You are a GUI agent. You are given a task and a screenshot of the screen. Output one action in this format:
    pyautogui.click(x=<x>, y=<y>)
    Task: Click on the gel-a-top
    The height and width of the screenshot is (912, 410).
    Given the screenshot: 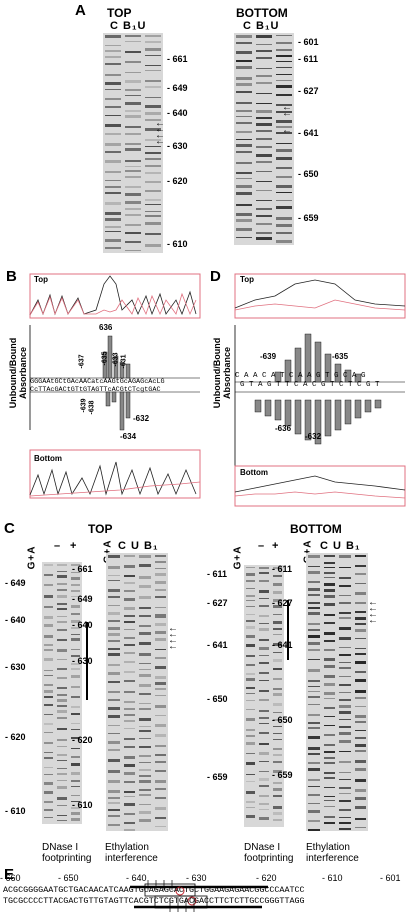 What is the action you would take?
    pyautogui.click(x=133, y=143)
    